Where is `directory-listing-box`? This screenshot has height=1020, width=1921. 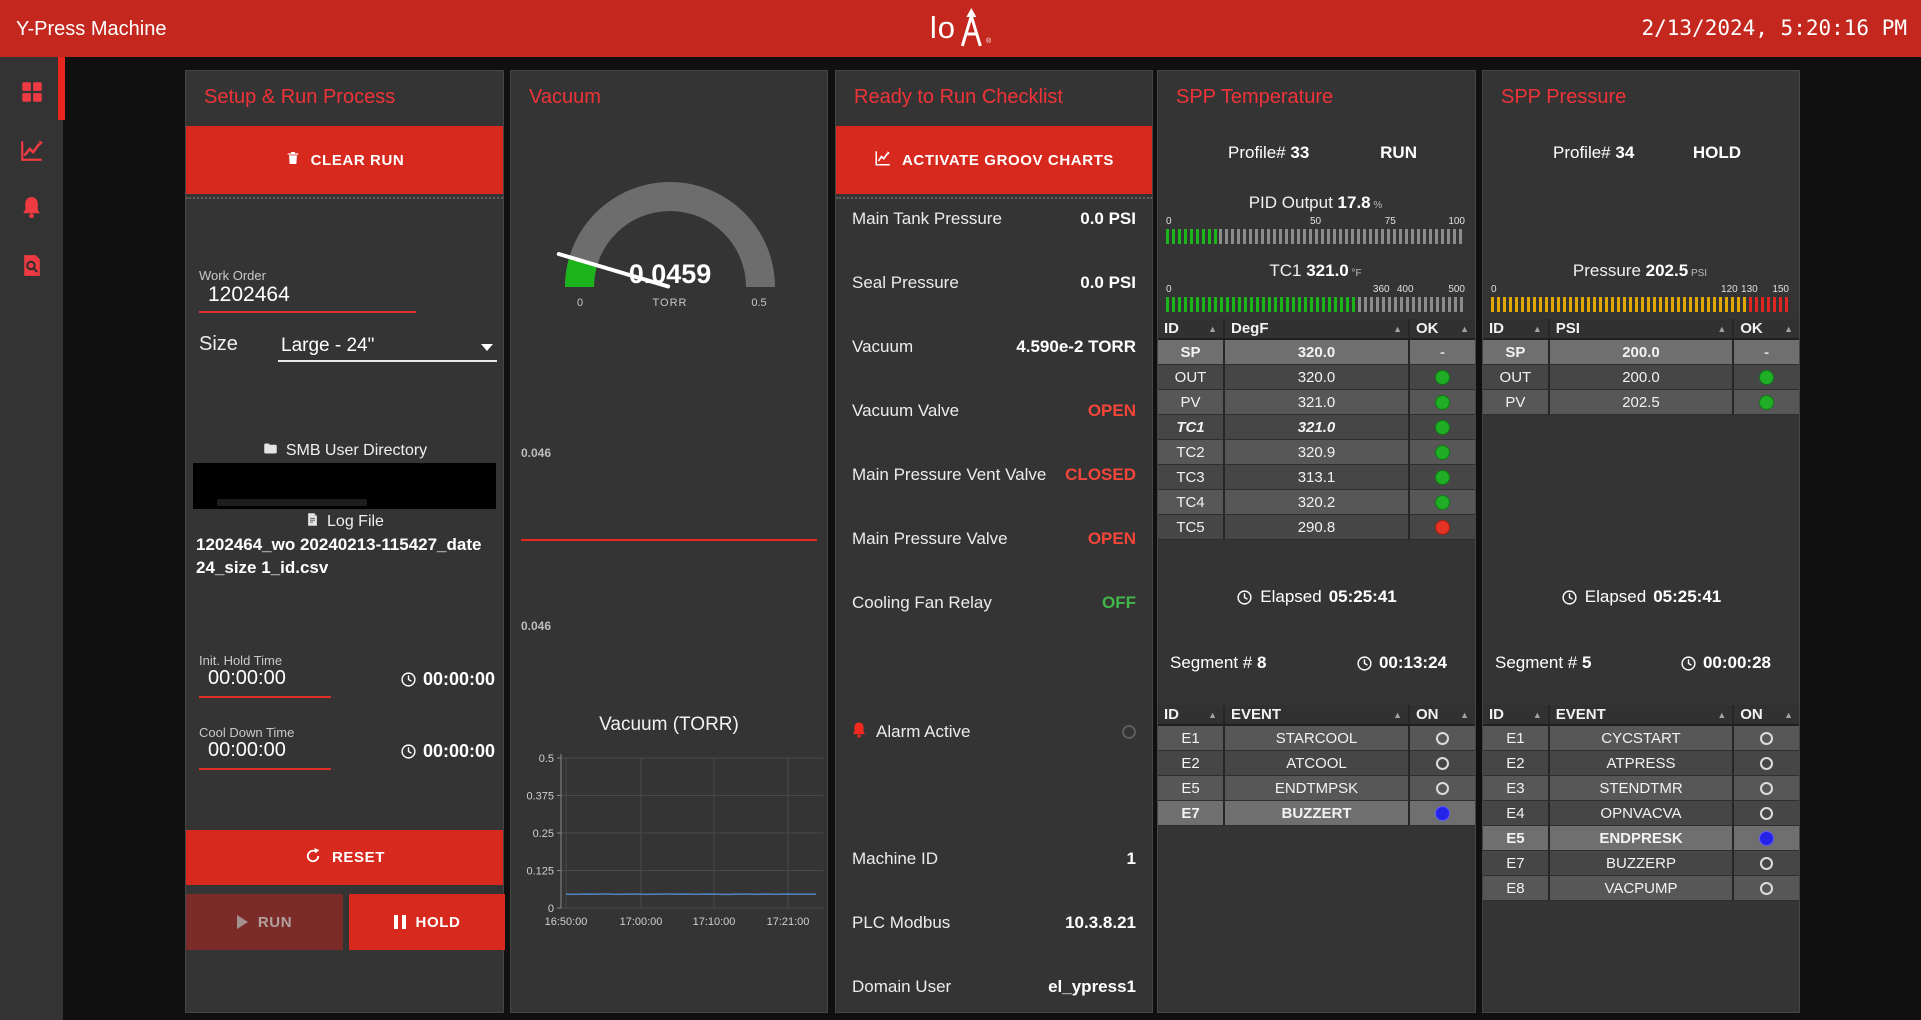 directory-listing-box is located at coordinates (344, 486).